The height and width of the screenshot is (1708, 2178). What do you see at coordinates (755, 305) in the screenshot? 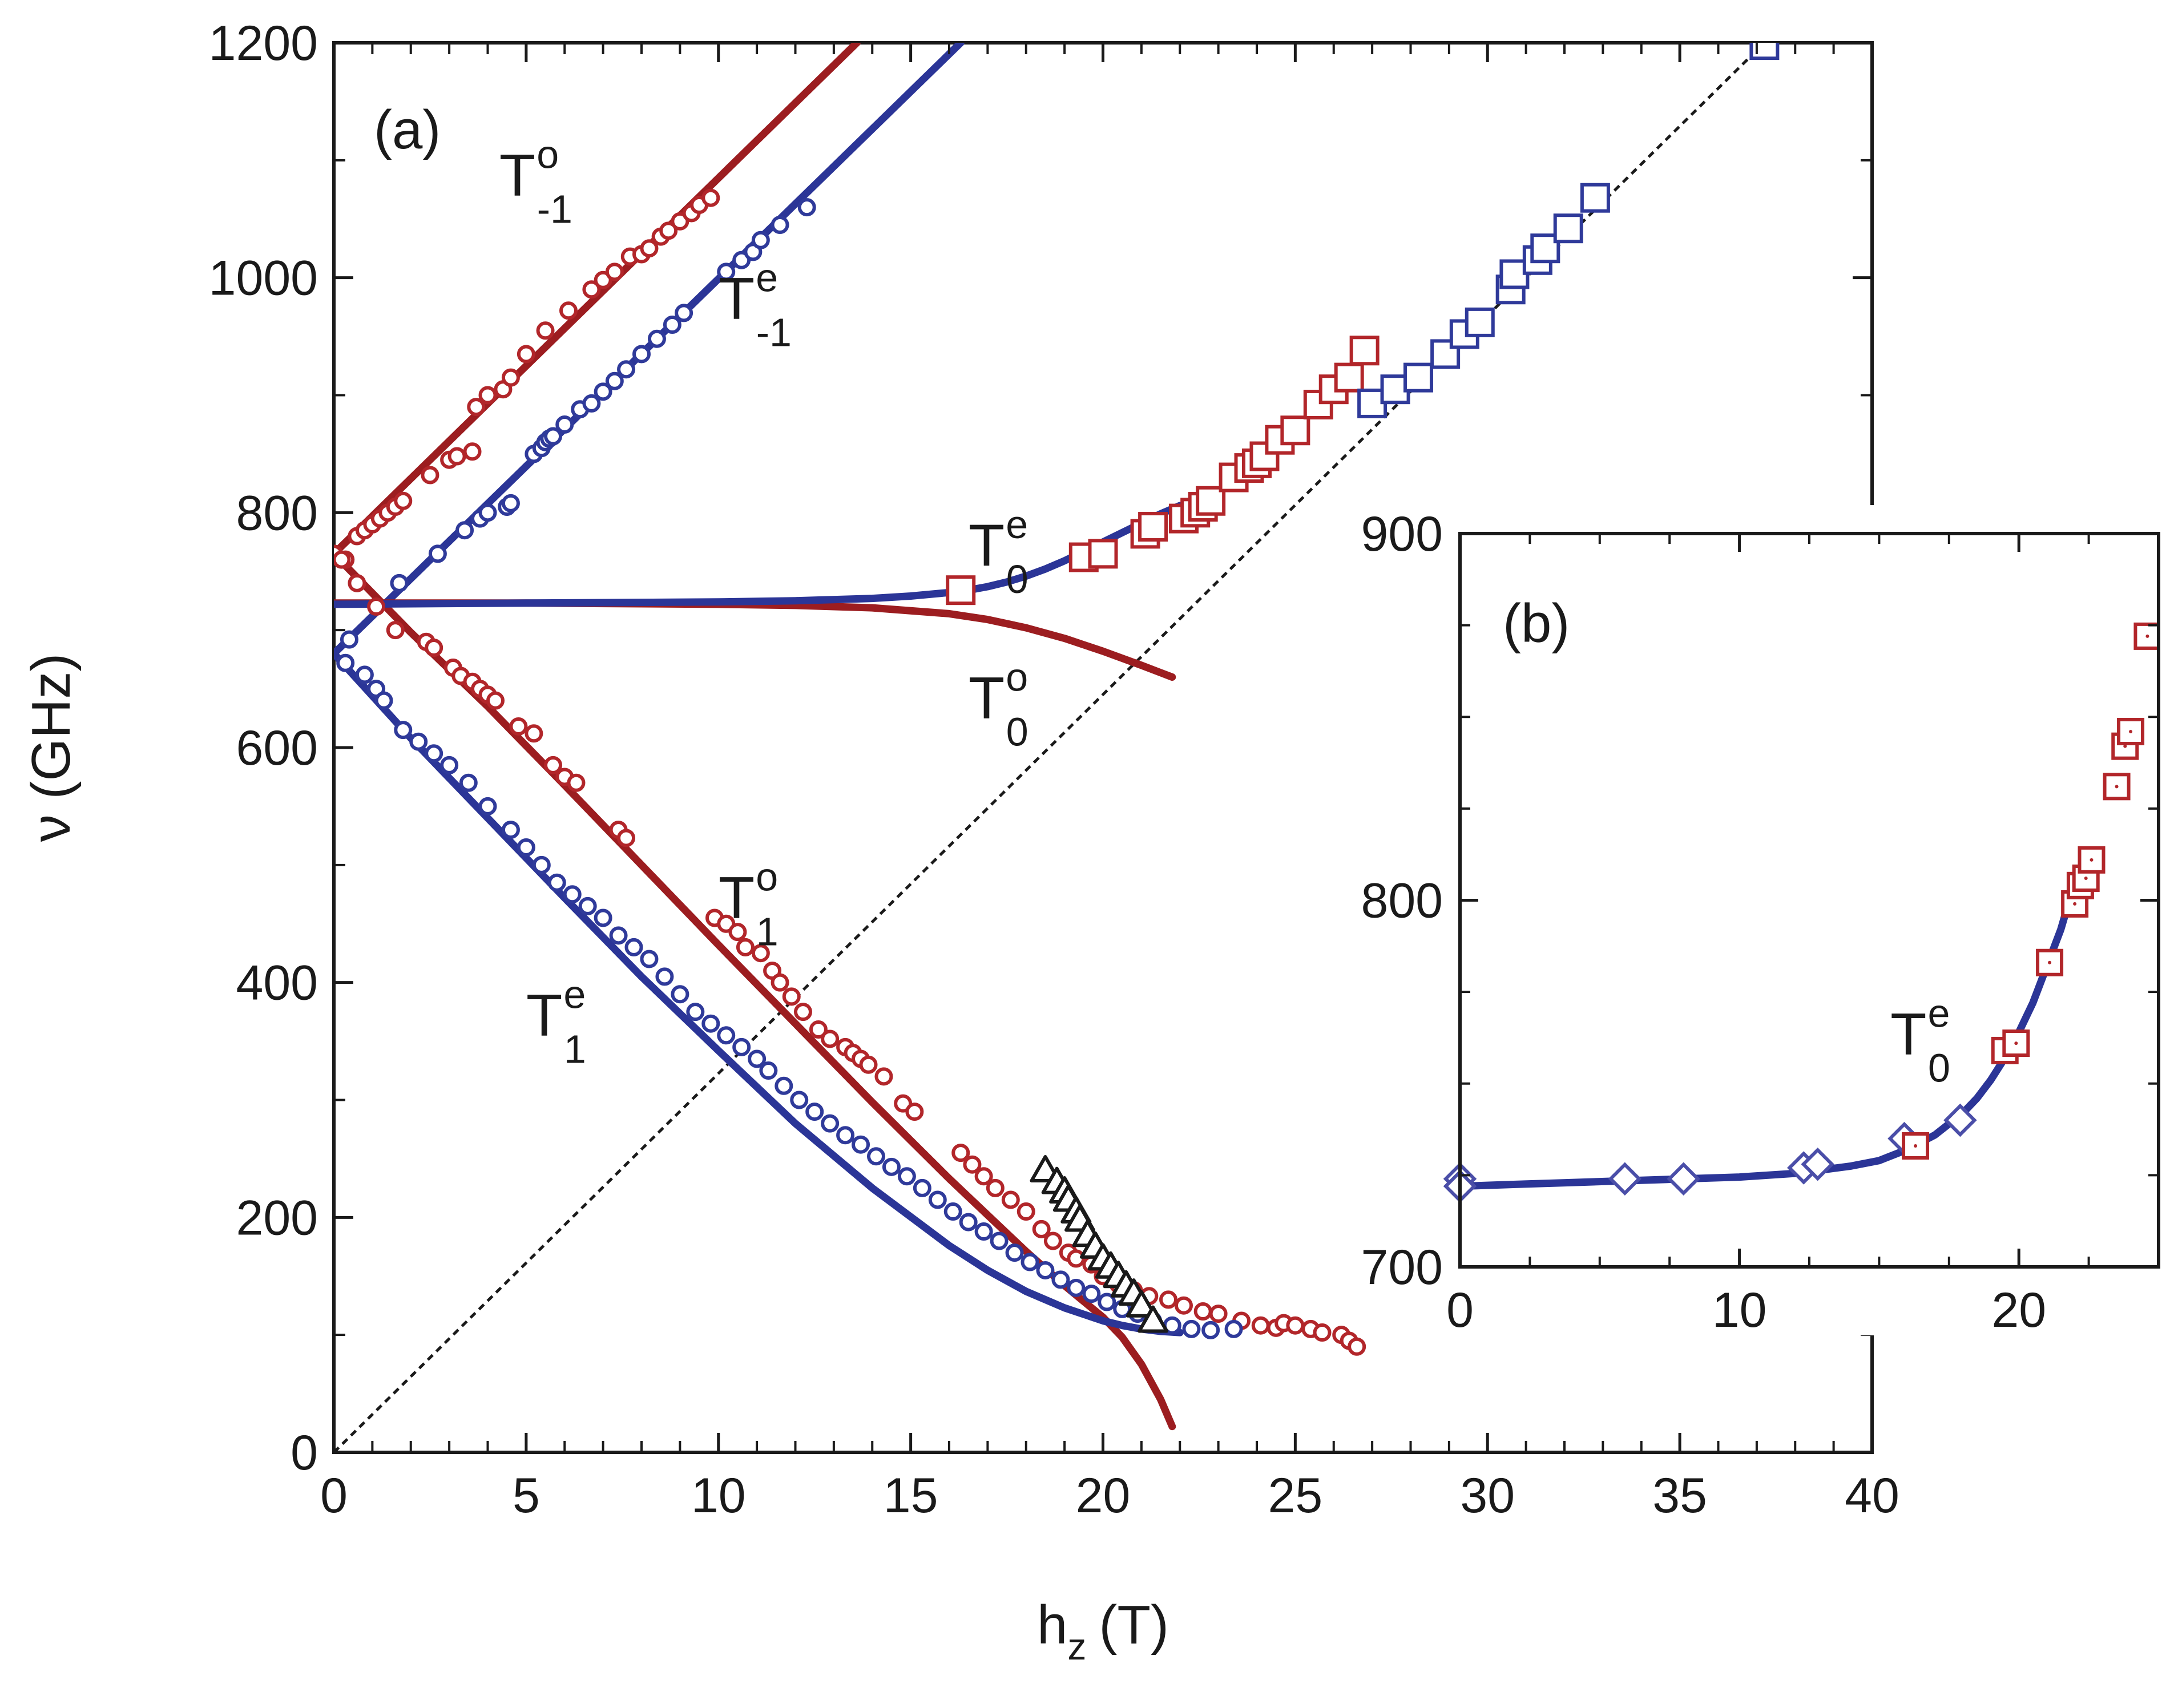
I see `curve-label: Te -1` at bounding box center [755, 305].